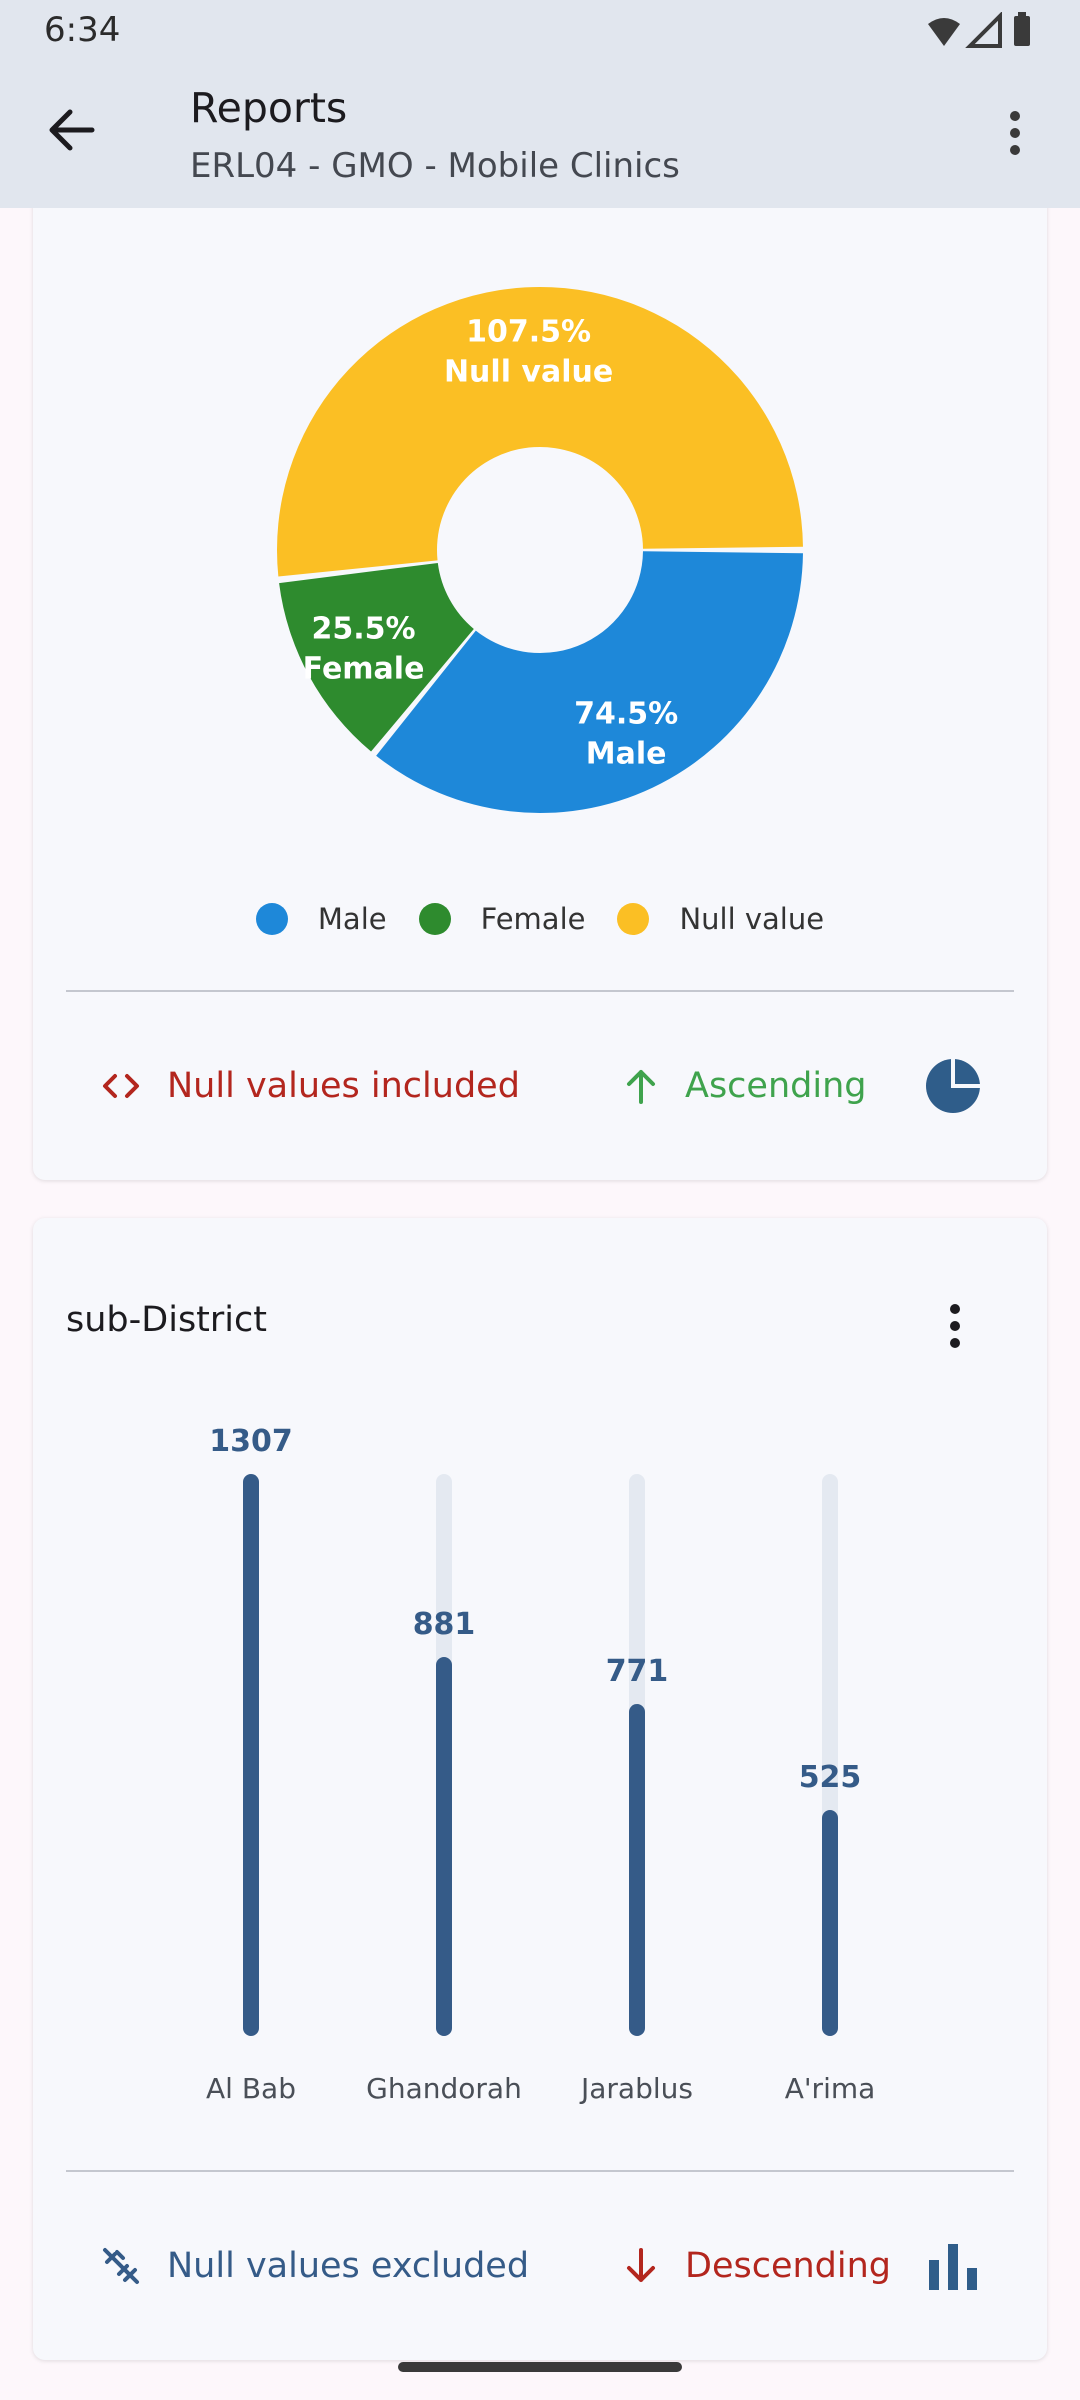 Image resolution: width=1080 pixels, height=2400 pixels. I want to click on legend-item-male: Male, so click(321, 919).